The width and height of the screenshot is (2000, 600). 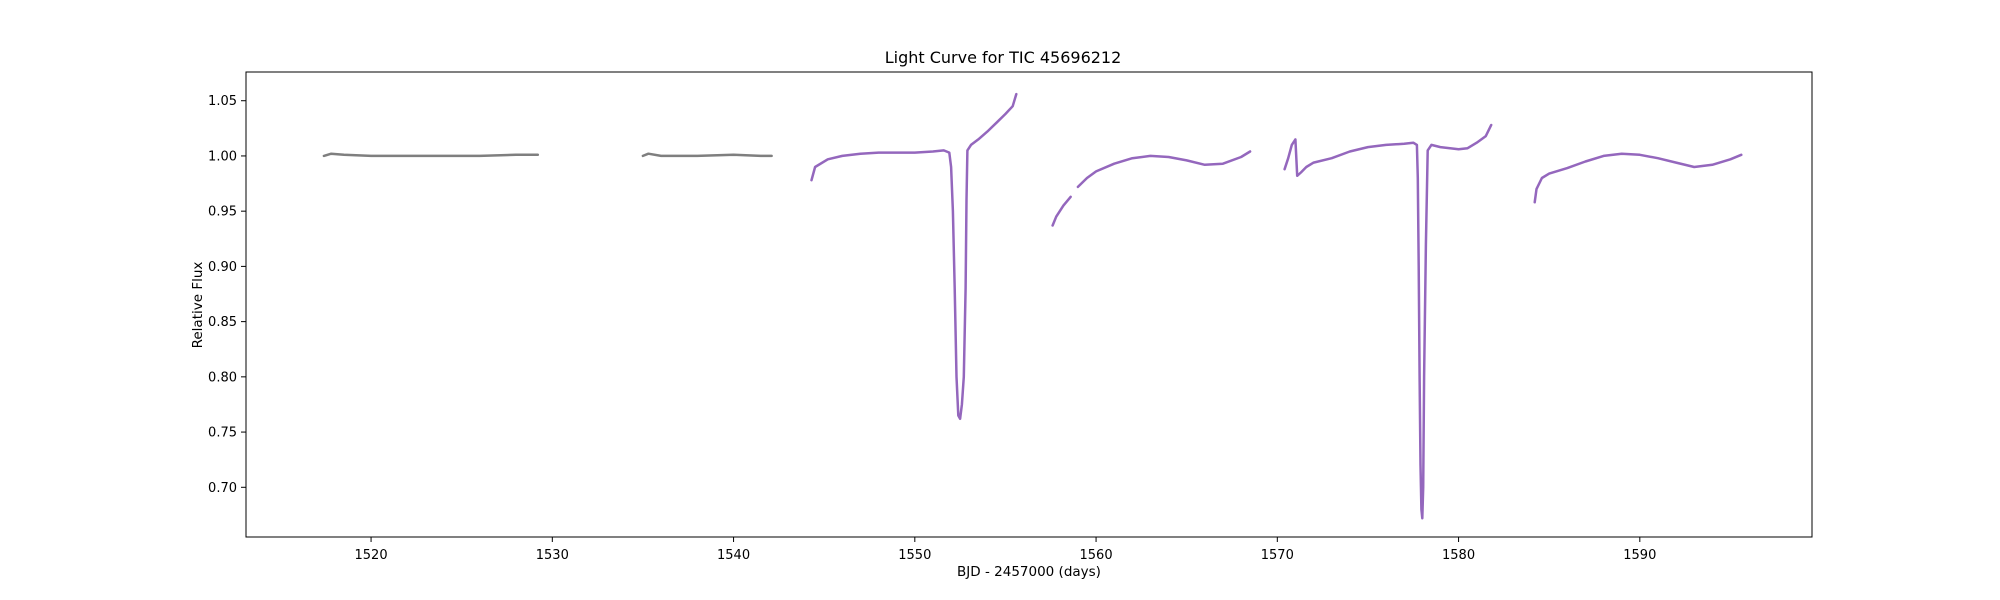 What do you see at coordinates (222, 488) in the screenshot?
I see `y-tick-label: 0.70` at bounding box center [222, 488].